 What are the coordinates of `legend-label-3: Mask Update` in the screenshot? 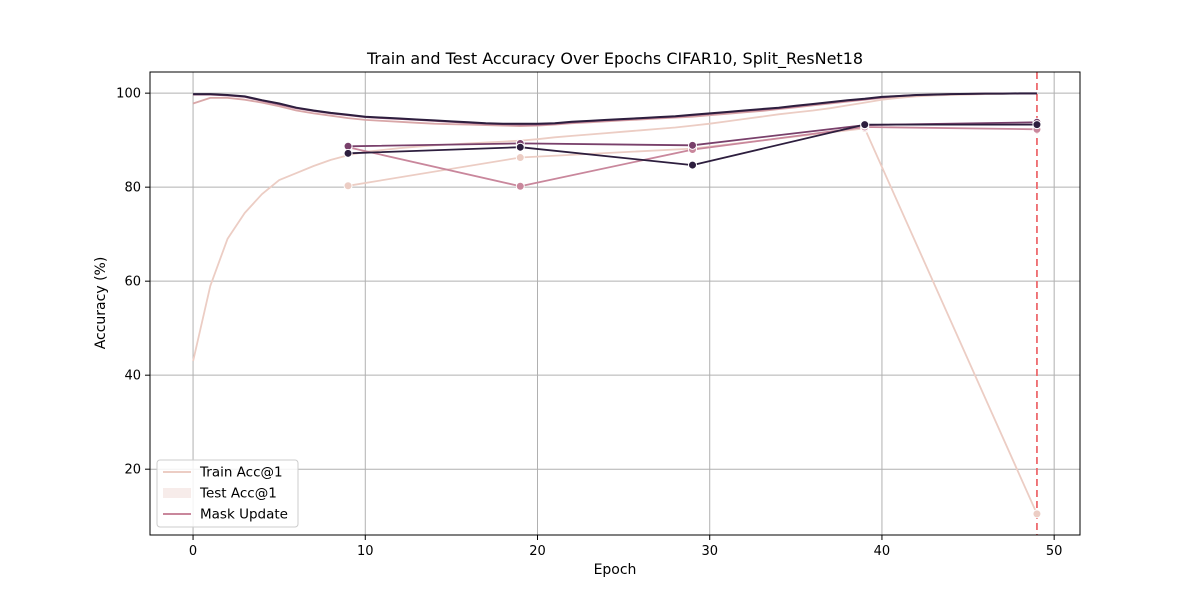 It's located at (244, 515).